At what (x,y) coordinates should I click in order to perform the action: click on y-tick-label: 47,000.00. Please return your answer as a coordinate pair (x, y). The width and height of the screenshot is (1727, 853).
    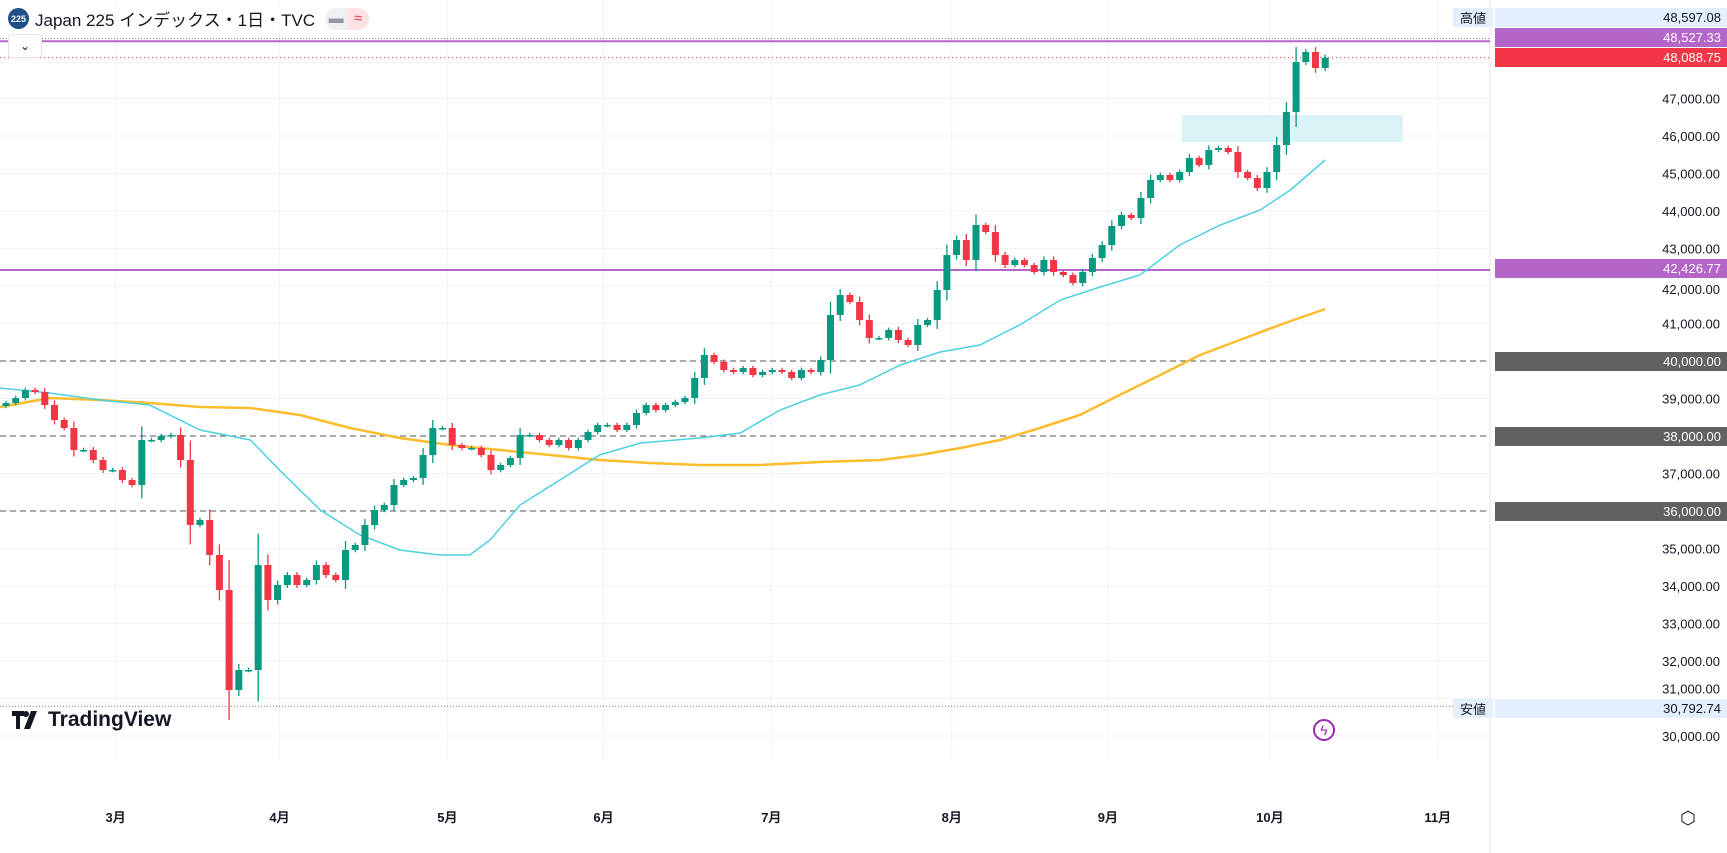
    Looking at the image, I should click on (1691, 99).